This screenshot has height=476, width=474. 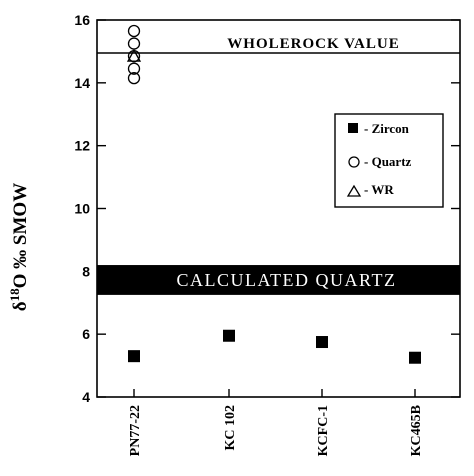 I want to click on y-tick-label: 14, so click(x=82, y=83).